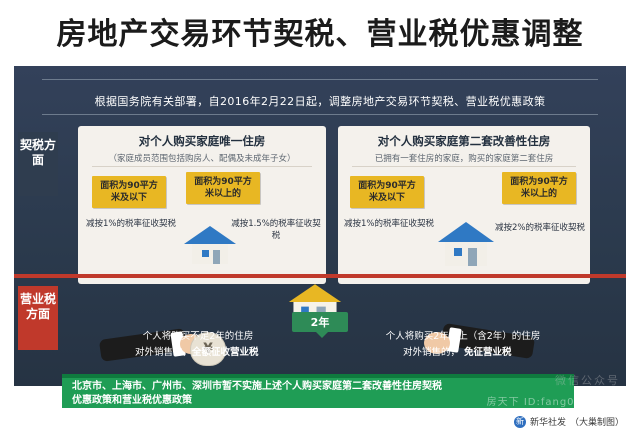 This screenshot has height=432, width=640. What do you see at coordinates (320, 114) in the screenshot?
I see `notice-divider-bottom` at bounding box center [320, 114].